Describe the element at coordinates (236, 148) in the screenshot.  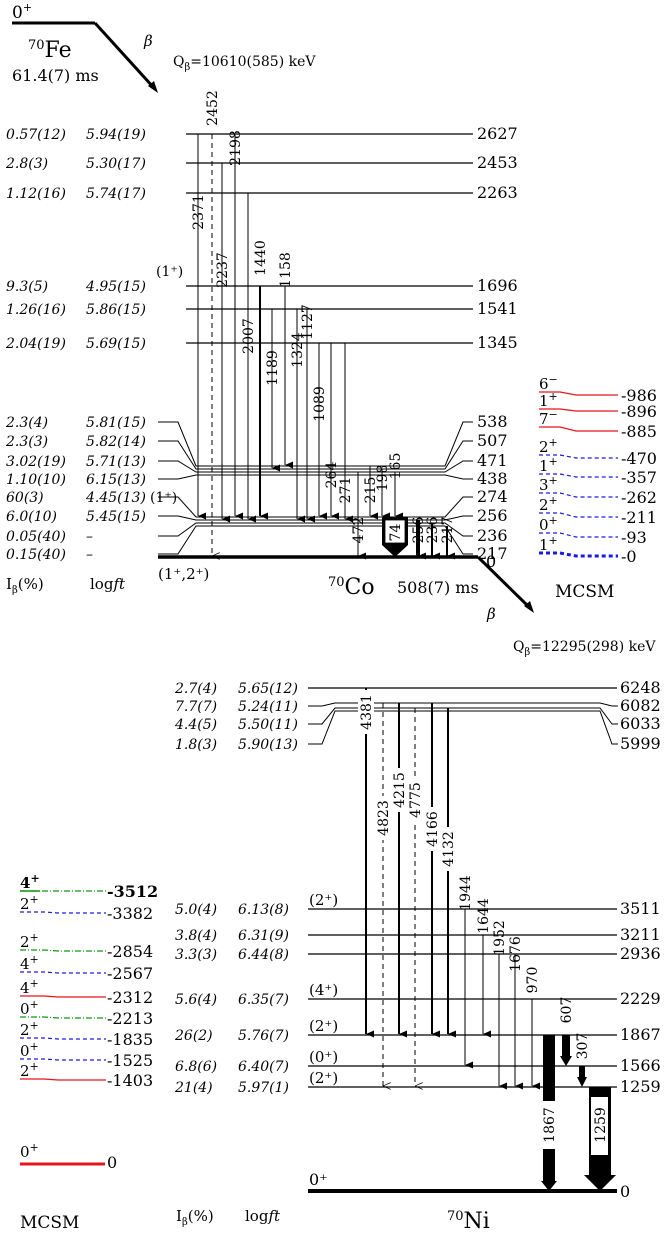
I see `co-gamma-label: 2198` at that location.